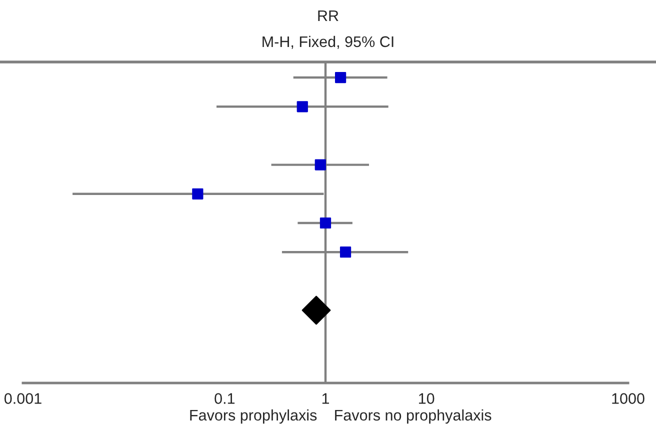  I want to click on x-tick-label: 0.1, so click(224, 398).